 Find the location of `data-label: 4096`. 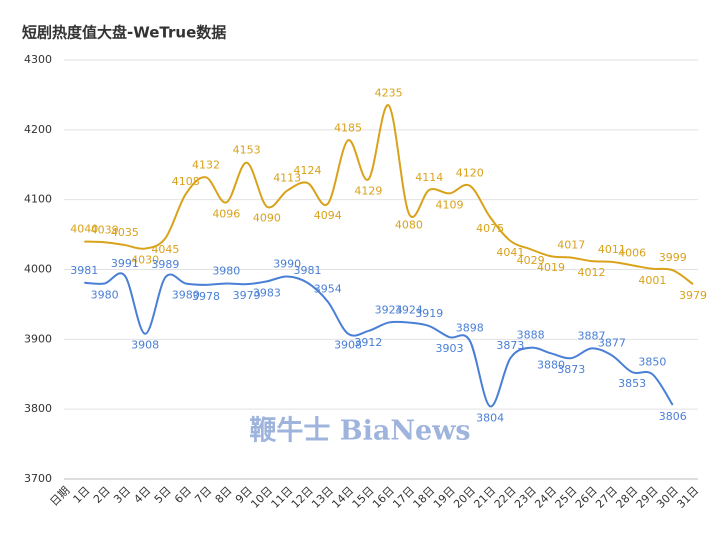

data-label: 4096 is located at coordinates (226, 213).